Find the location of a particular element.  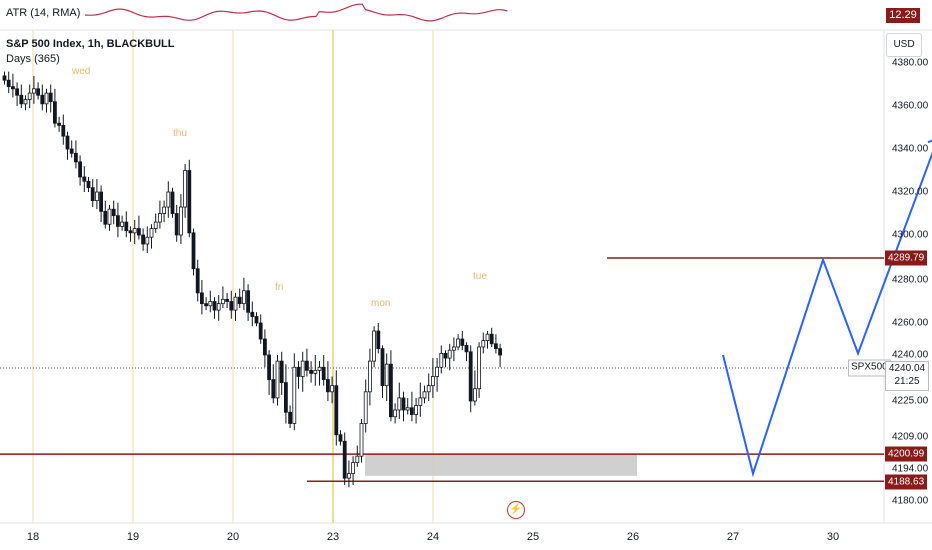

x-tick-label: 18 is located at coordinates (33, 537).